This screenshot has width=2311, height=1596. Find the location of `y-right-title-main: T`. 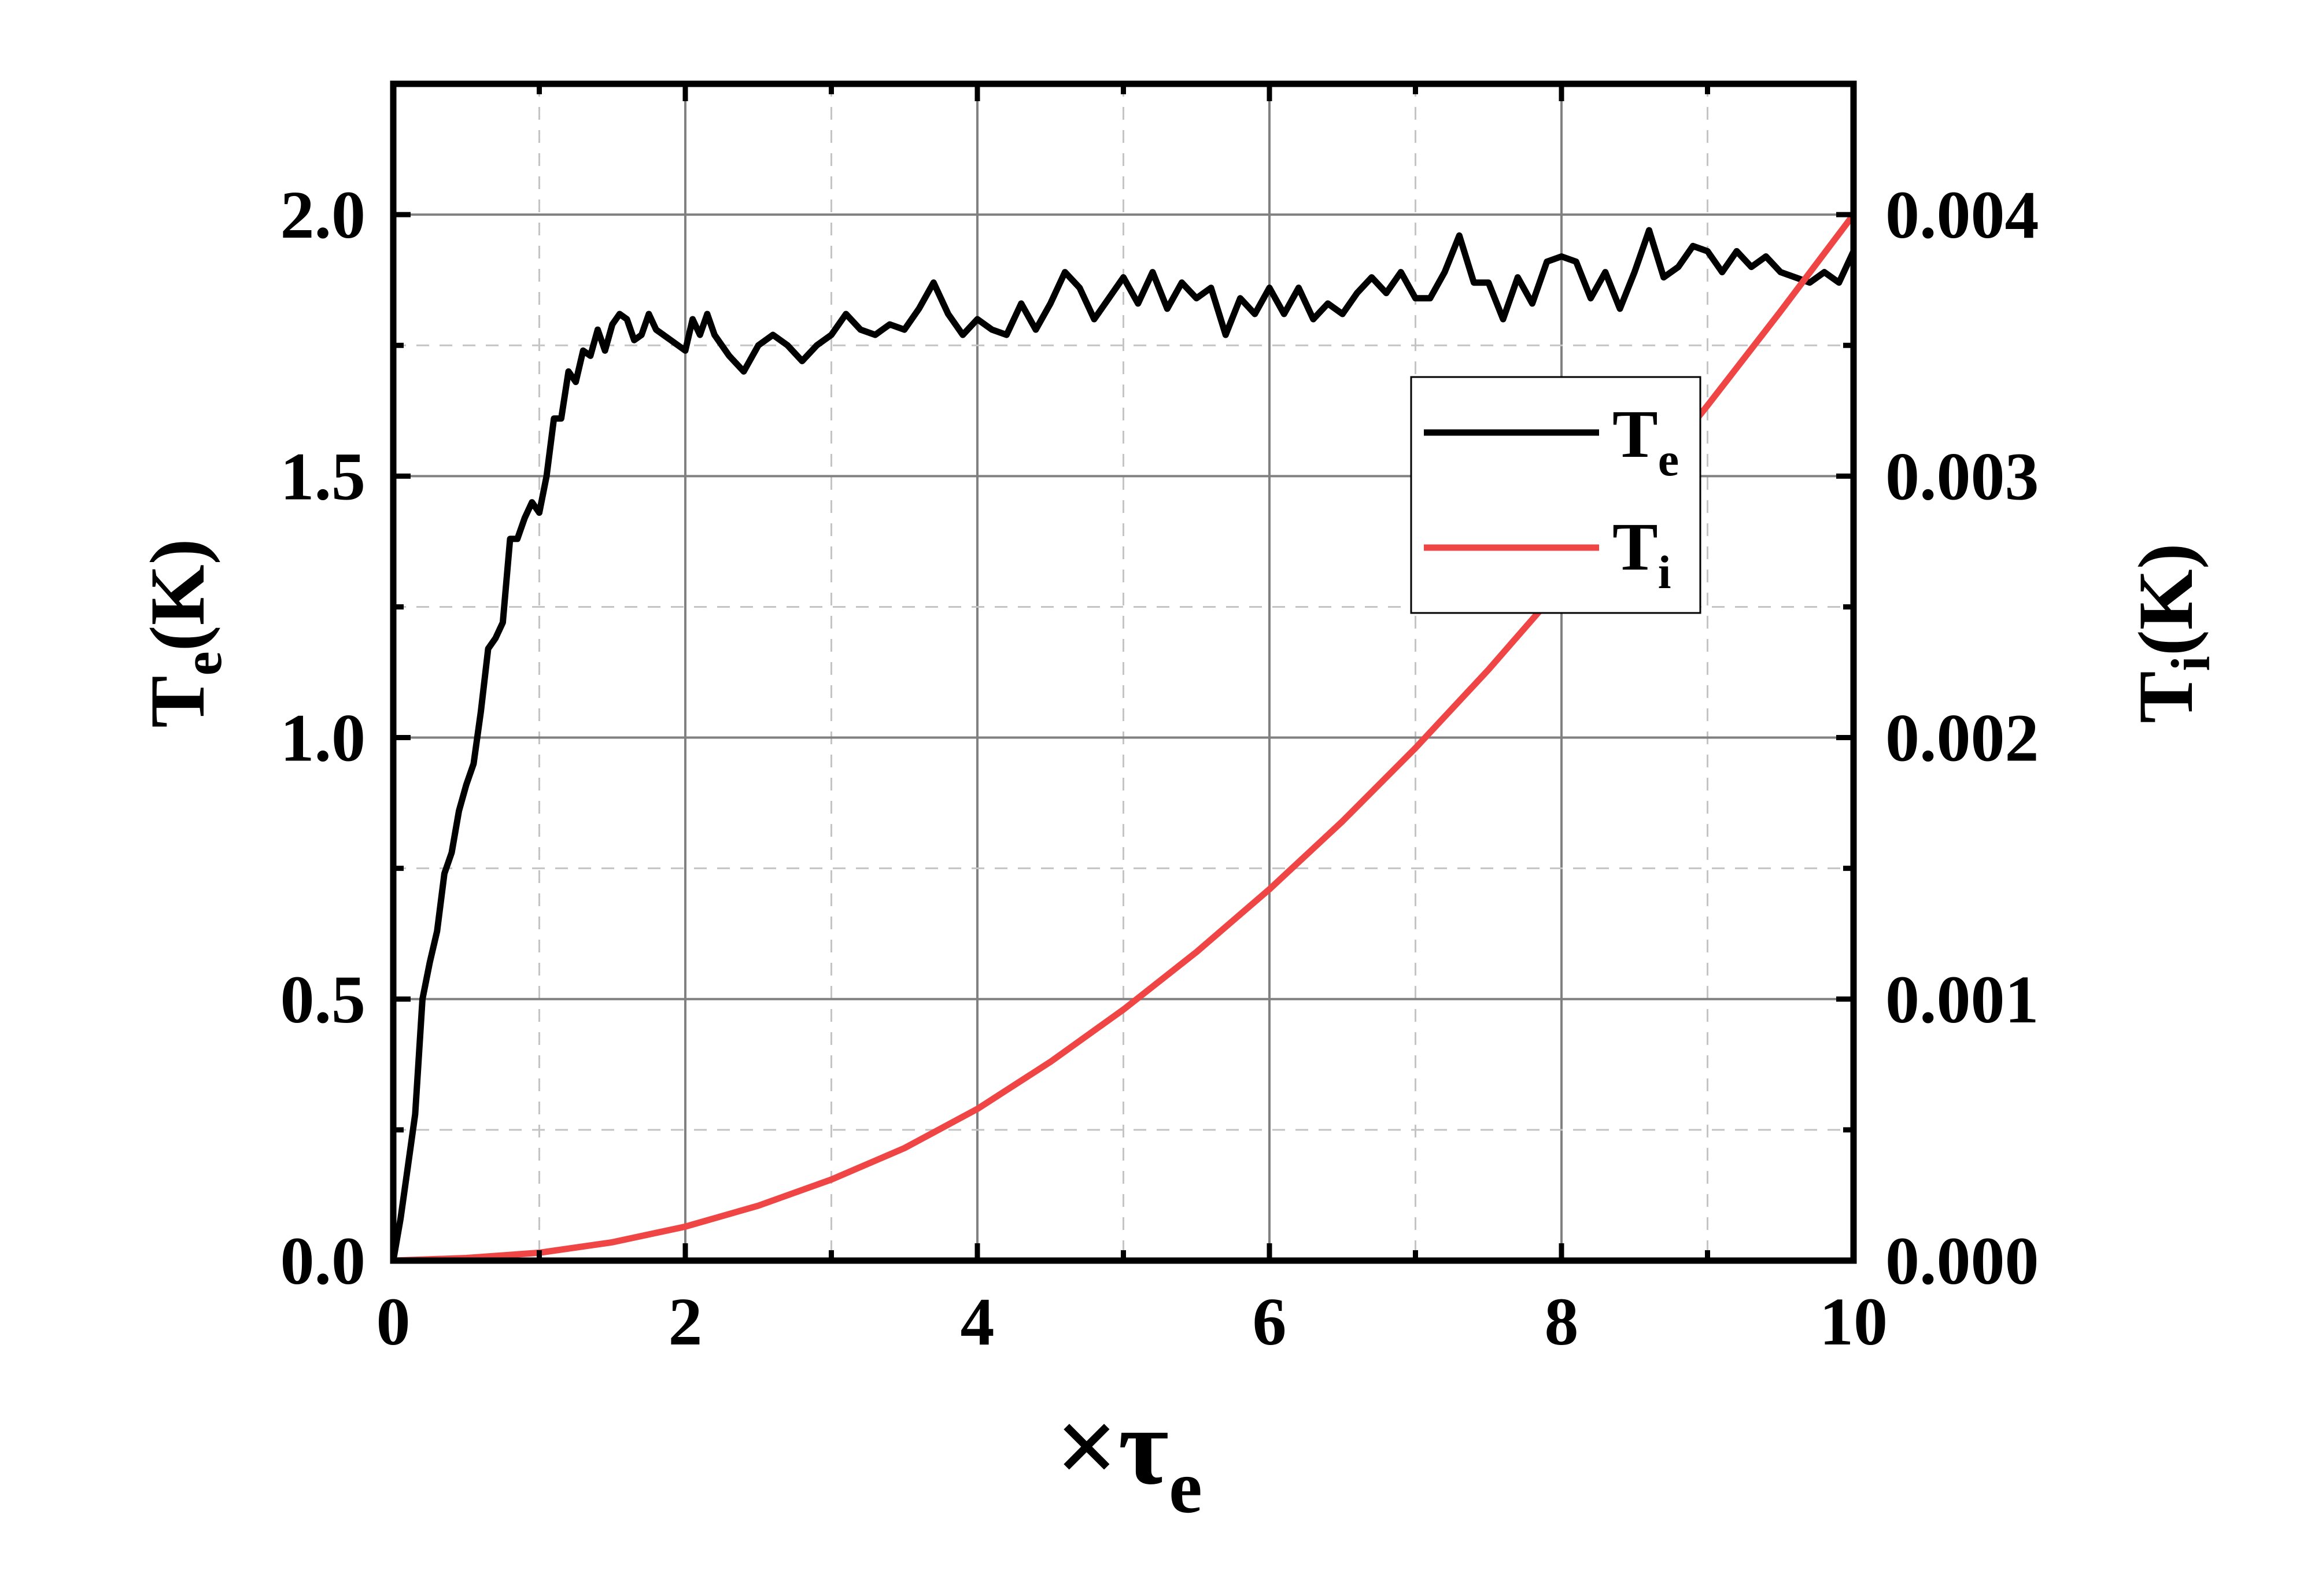

y-right-title-main: T is located at coordinates (2166, 697).